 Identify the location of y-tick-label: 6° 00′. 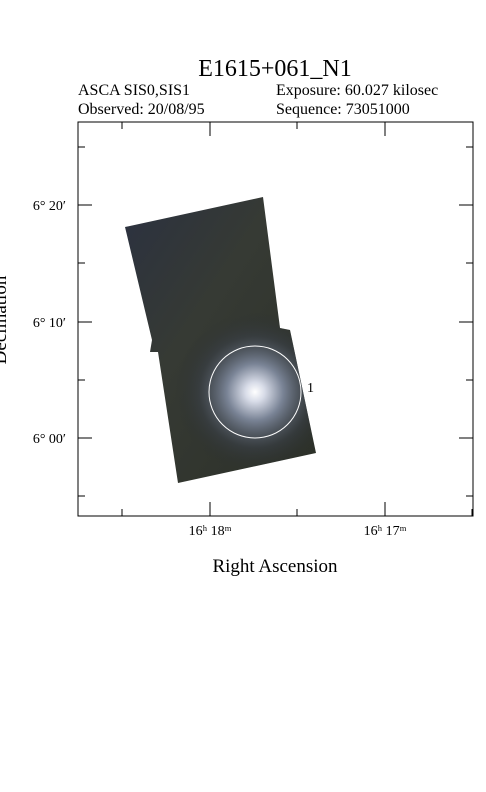
(49, 439).